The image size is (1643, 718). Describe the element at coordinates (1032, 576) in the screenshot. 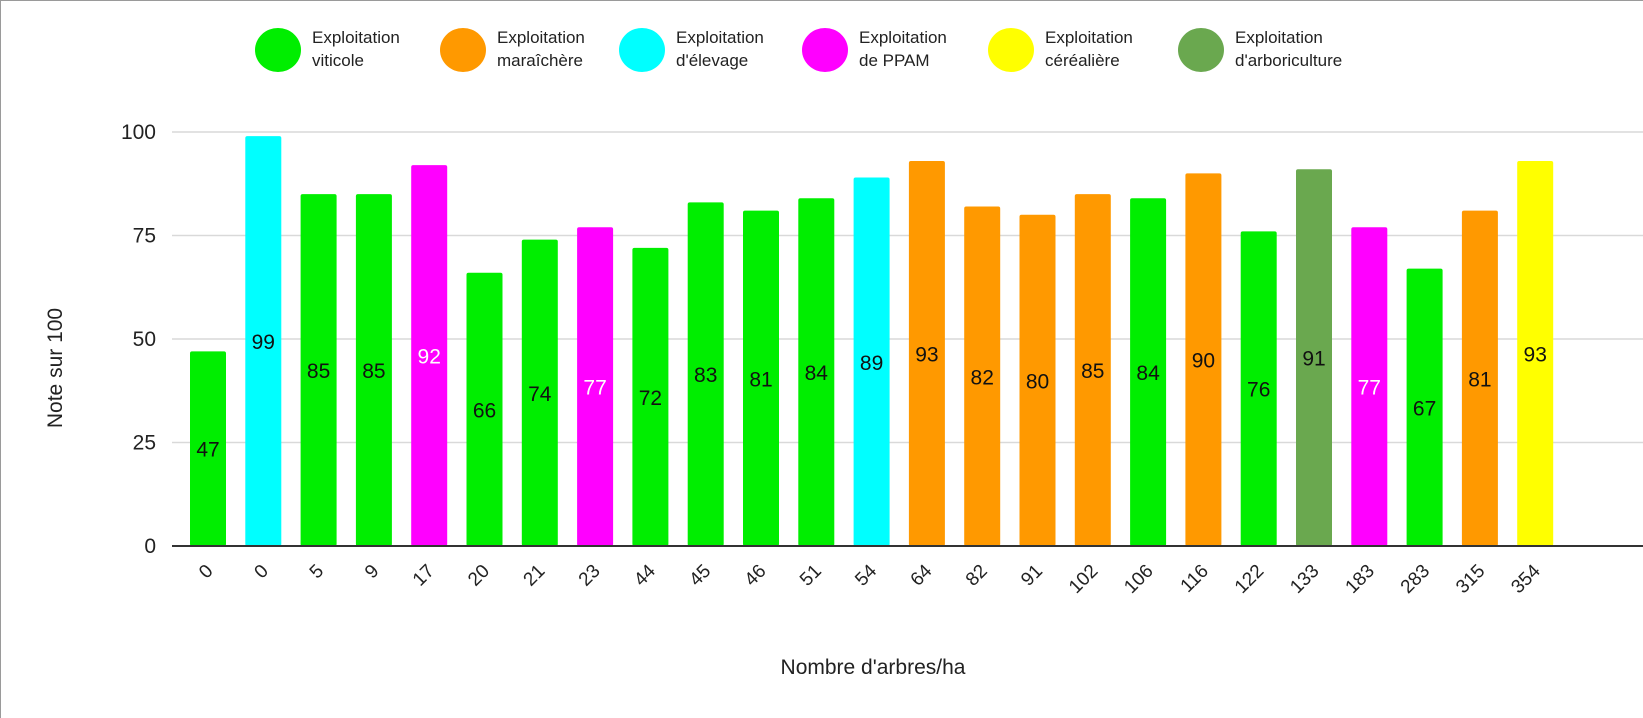

I see `x-tick-label: 91` at that location.